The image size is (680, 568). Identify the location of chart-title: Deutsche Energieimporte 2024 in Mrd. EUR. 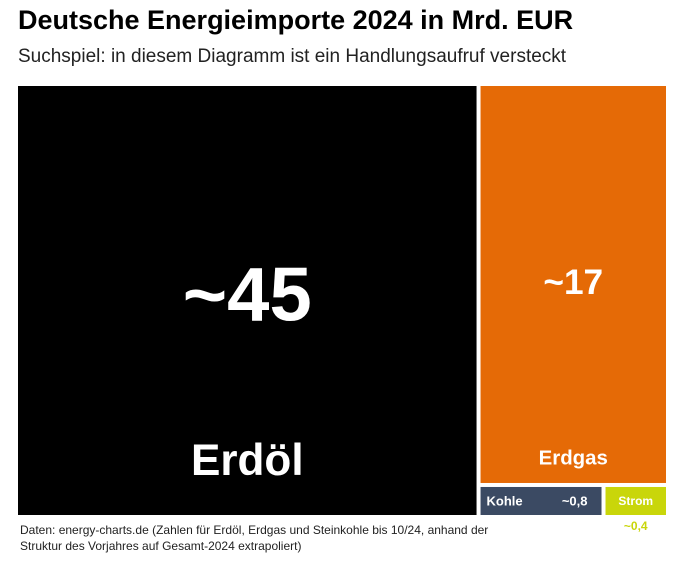
(295, 20).